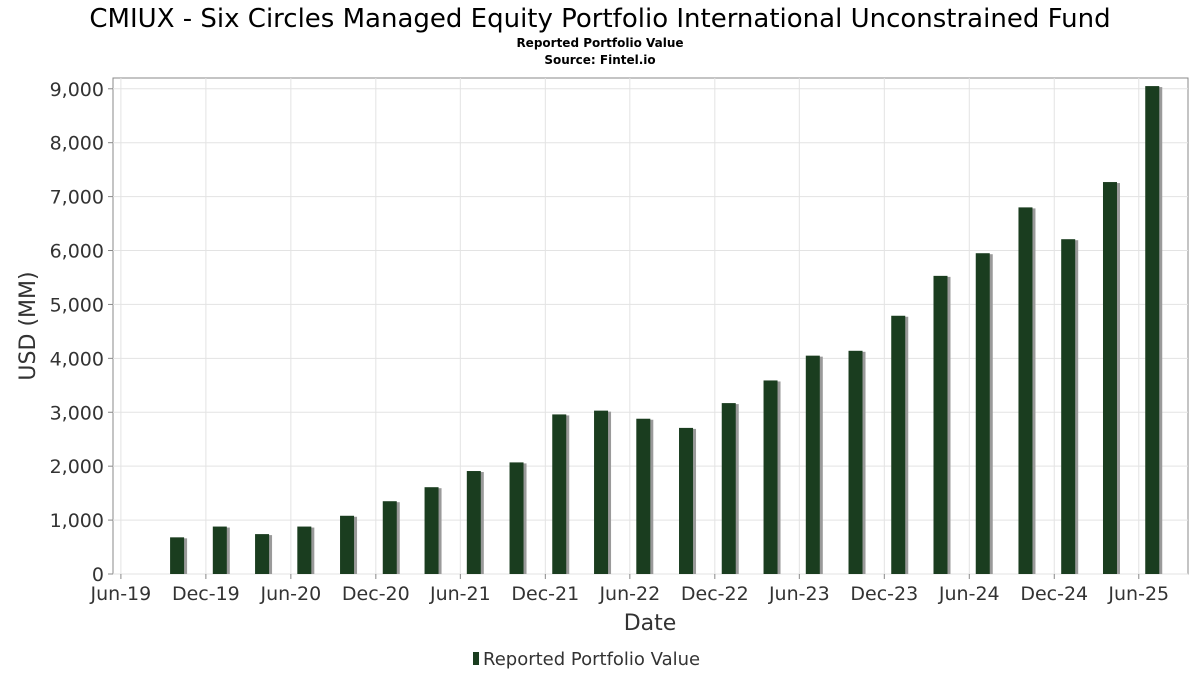 Image resolution: width=1200 pixels, height=675 pixels. I want to click on legend-label: Reported Portfolio Value, so click(591, 659).